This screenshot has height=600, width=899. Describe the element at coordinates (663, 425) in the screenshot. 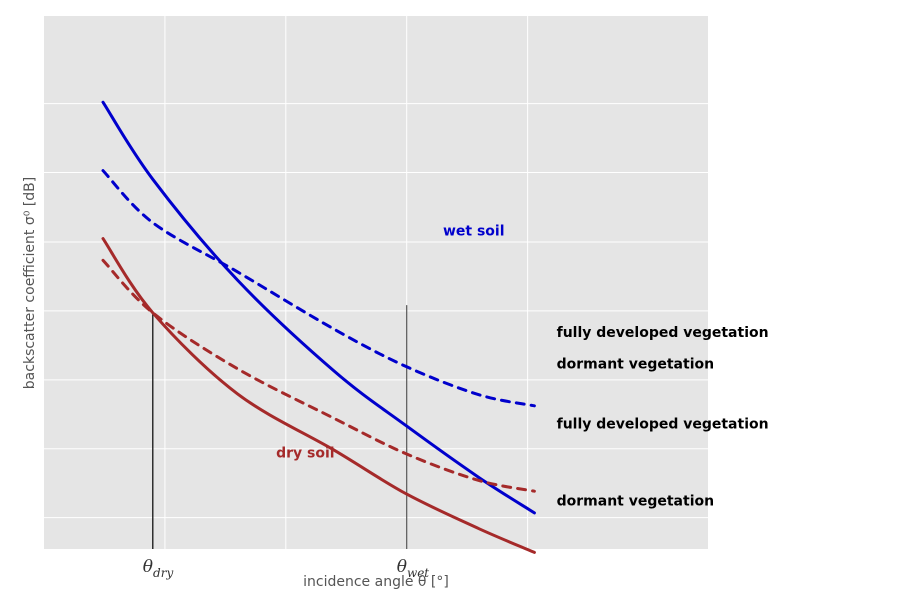

I see `annotation-4: fully developed vegetation` at that location.